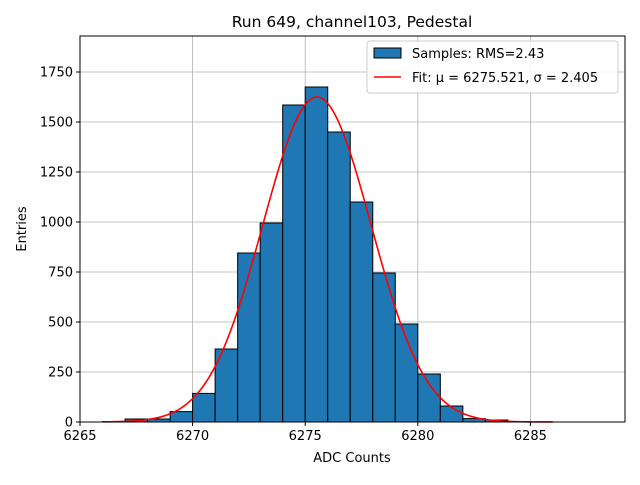 The image size is (640, 485). Describe the element at coordinates (60, 273) in the screenshot. I see `y-tick-label: 750` at that location.